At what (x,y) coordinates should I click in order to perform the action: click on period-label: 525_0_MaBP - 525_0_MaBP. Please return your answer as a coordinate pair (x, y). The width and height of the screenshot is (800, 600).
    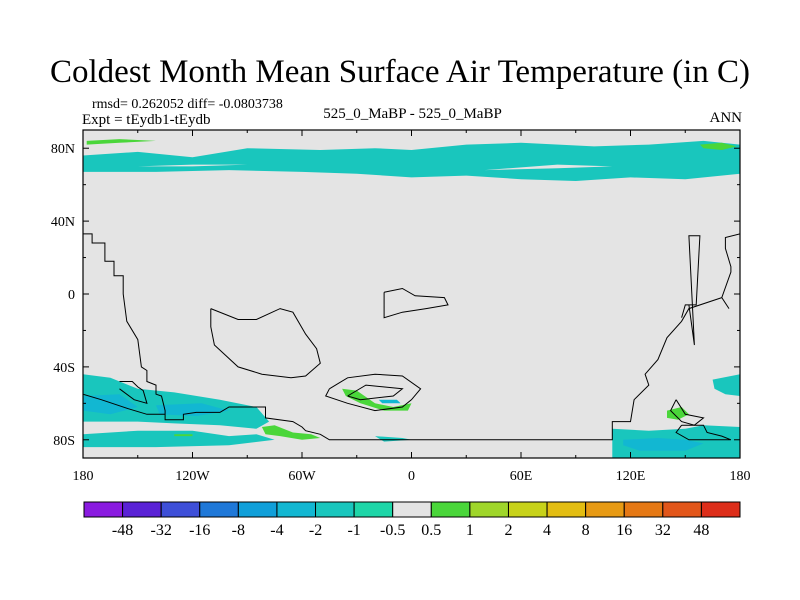
    Looking at the image, I should click on (412, 114).